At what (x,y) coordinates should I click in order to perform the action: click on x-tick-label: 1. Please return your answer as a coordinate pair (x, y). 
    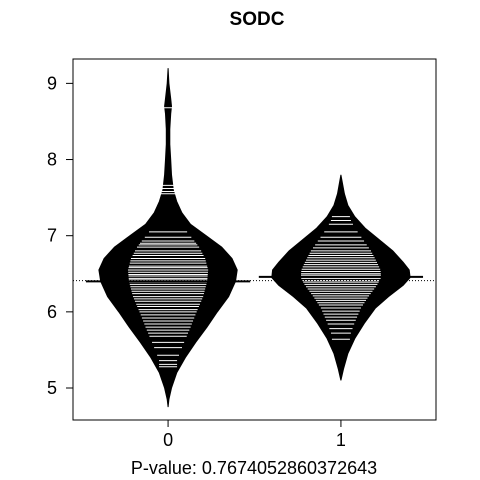
    Looking at the image, I should click on (341, 440).